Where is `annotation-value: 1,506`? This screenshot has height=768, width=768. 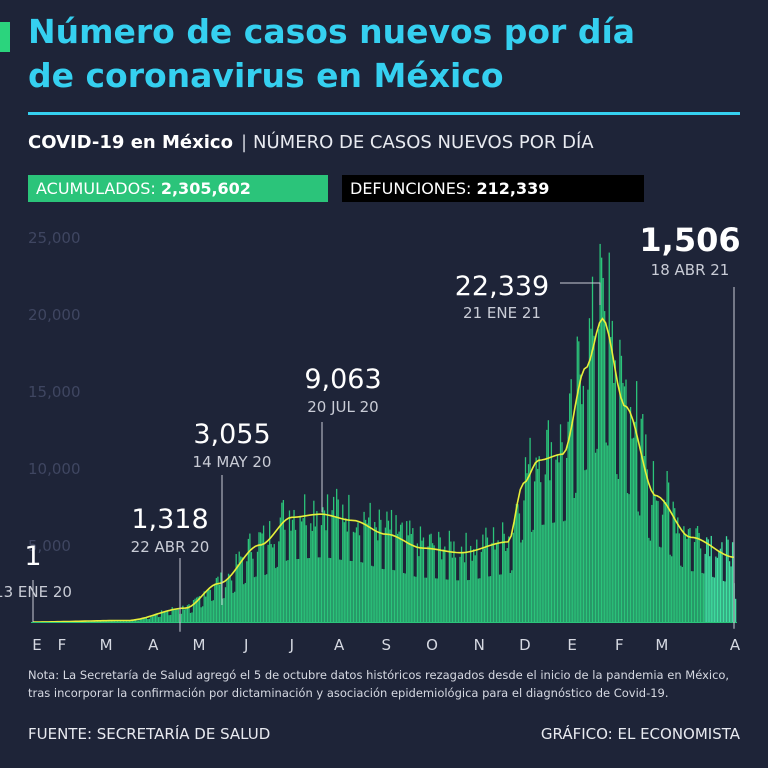 annotation-value: 1,506 is located at coordinates (689, 242).